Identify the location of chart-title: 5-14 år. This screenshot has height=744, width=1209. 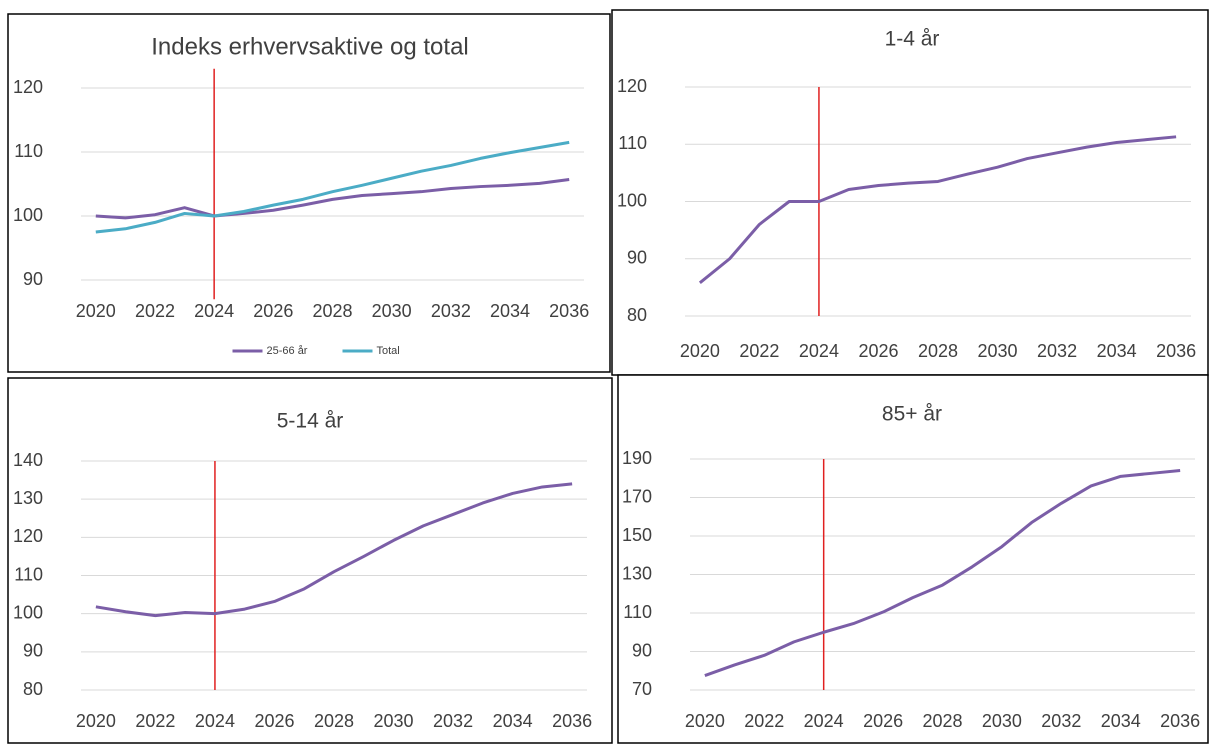
(310, 421).